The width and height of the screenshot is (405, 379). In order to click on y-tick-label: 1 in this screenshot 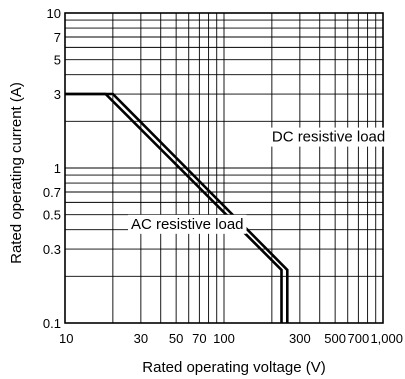, I will do `click(57, 168)`.